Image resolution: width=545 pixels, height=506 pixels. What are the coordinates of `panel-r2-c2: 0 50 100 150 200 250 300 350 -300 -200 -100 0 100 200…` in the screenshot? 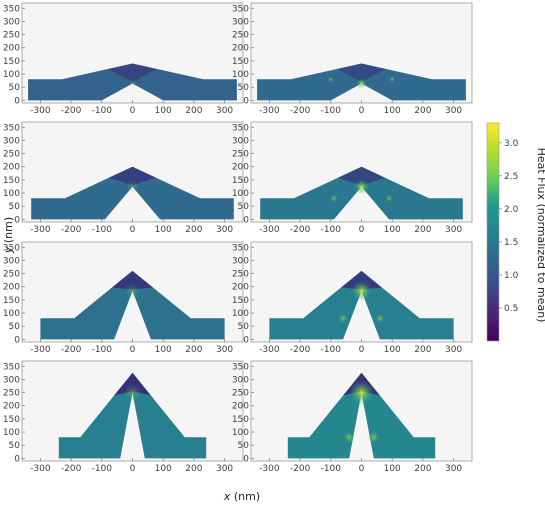 It's located at (352, 178).